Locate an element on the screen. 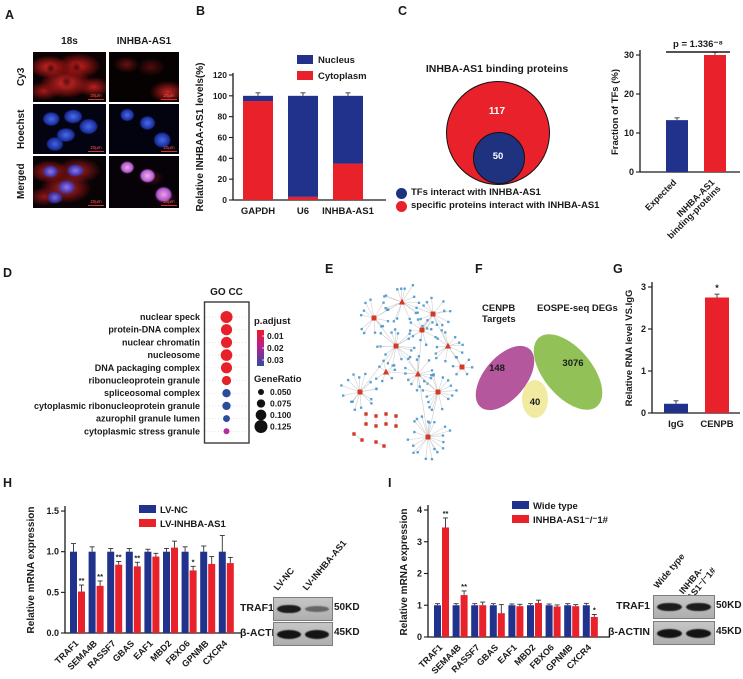 This screenshot has height=679, width=743. x-tick-label: GBAS is located at coordinates (487, 654).